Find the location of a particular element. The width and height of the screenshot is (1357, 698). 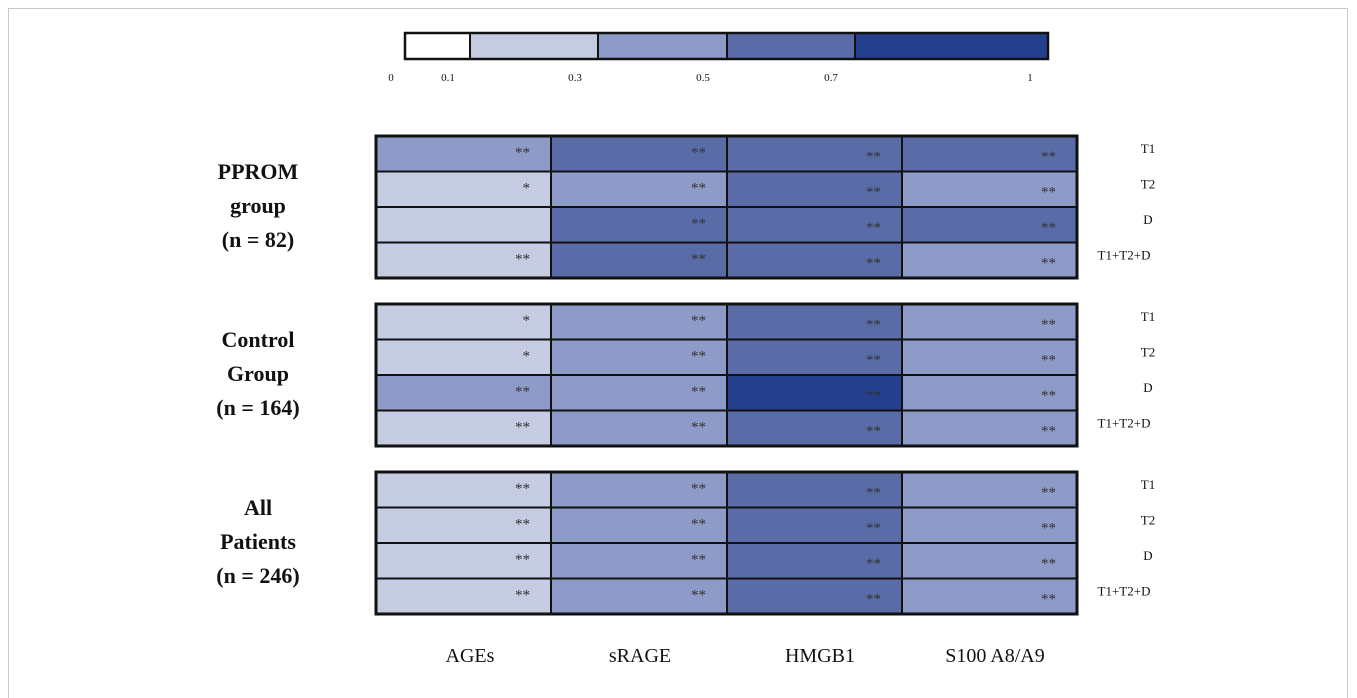

colorbar-tick-label: 0.1 is located at coordinates (448, 78).